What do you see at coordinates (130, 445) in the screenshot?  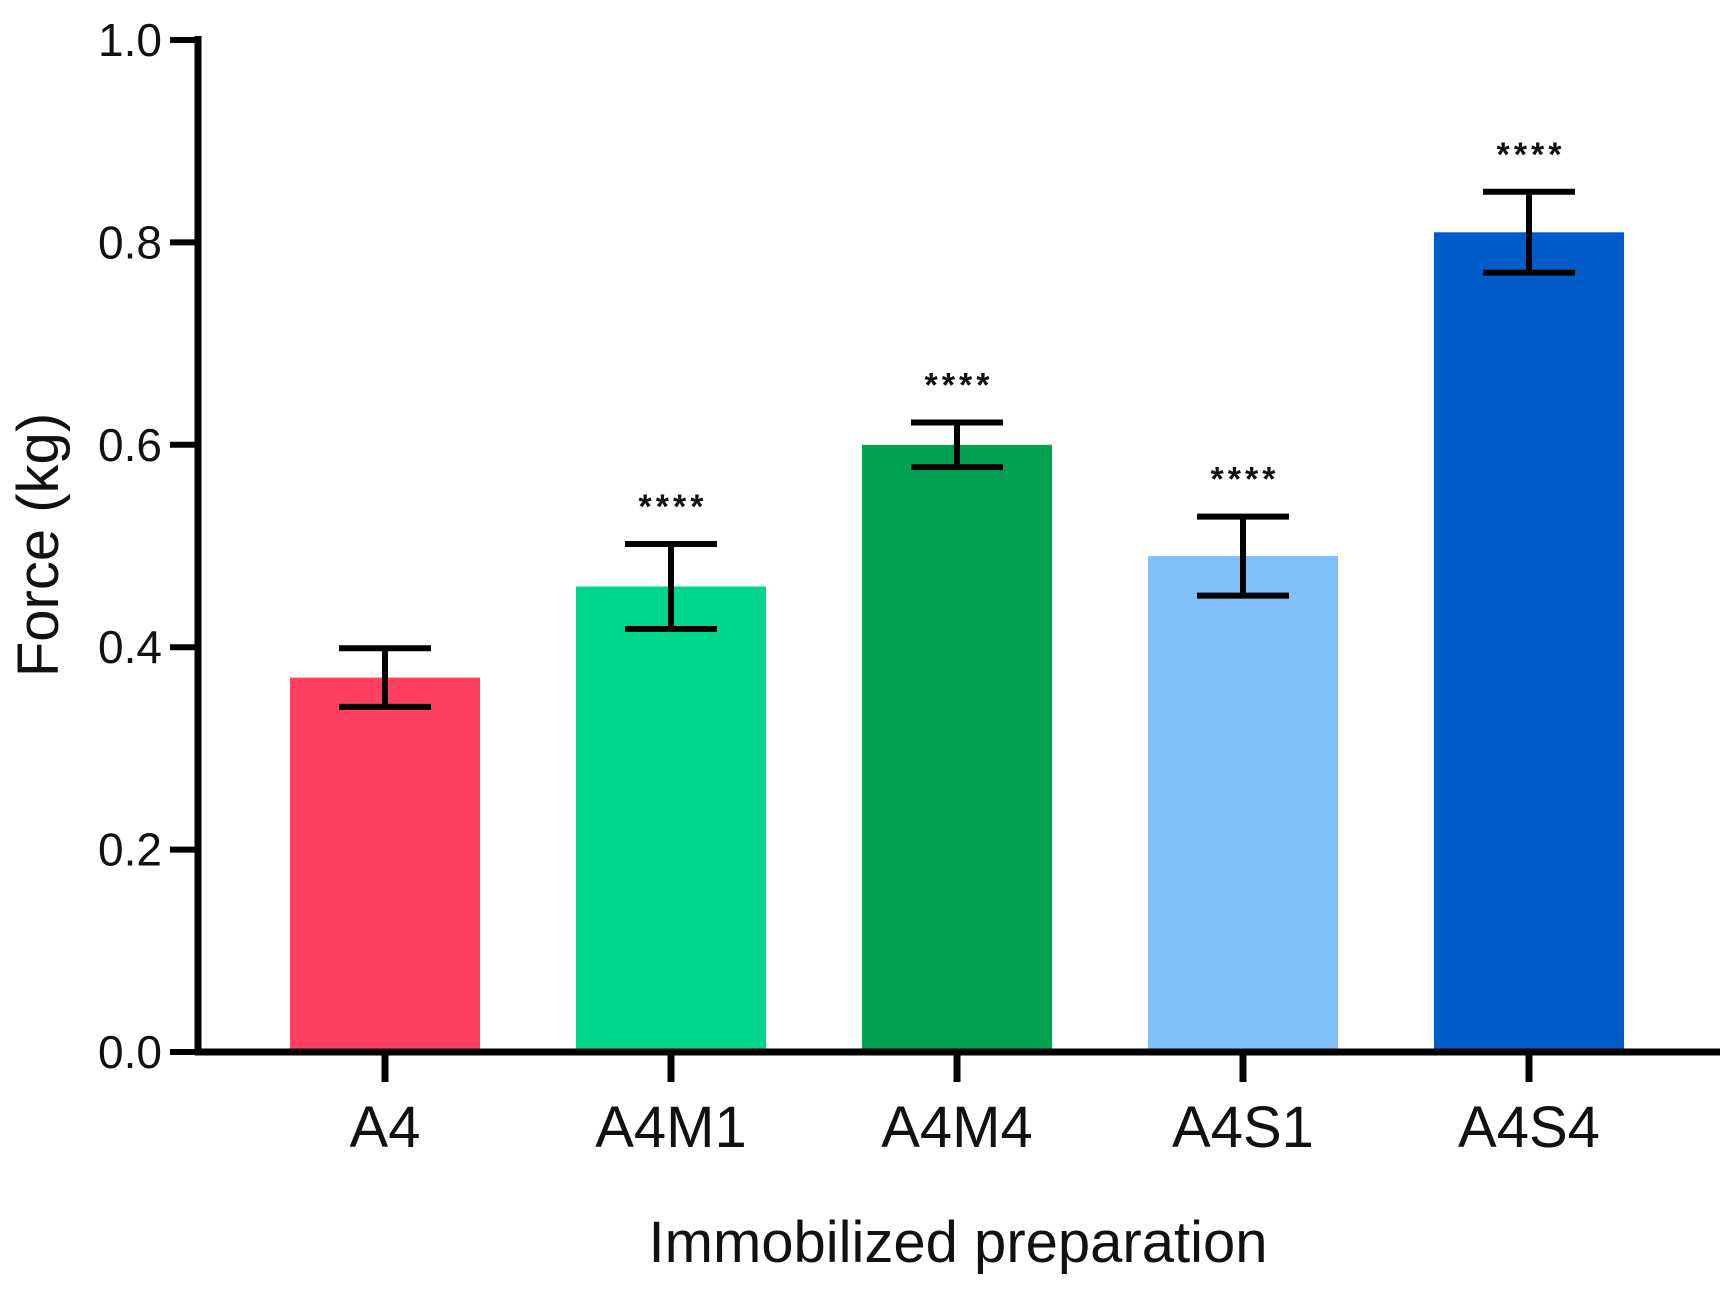 I see `y-tick-label: 0.6` at bounding box center [130, 445].